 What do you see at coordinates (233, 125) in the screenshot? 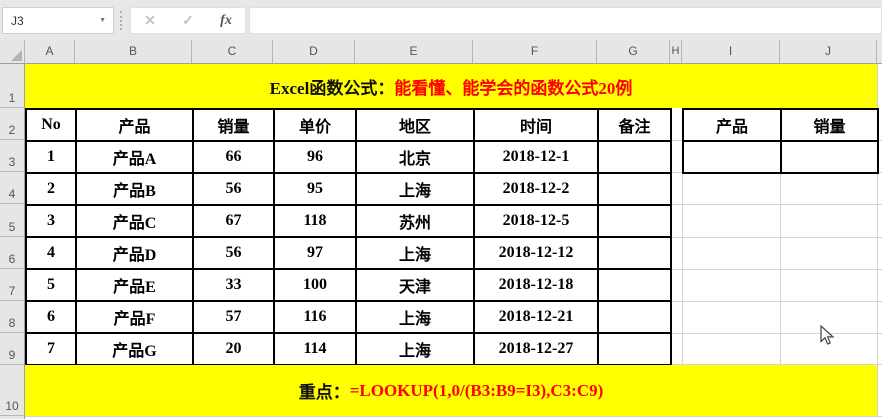
I see `header-cell-sales: 销量` at bounding box center [233, 125].